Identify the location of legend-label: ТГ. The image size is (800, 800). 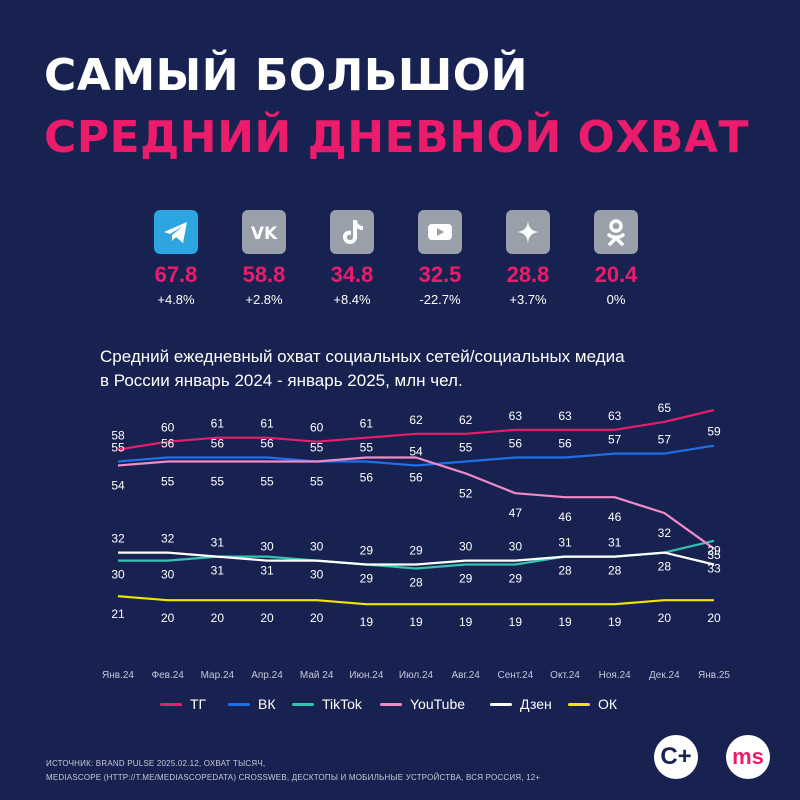
(198, 704).